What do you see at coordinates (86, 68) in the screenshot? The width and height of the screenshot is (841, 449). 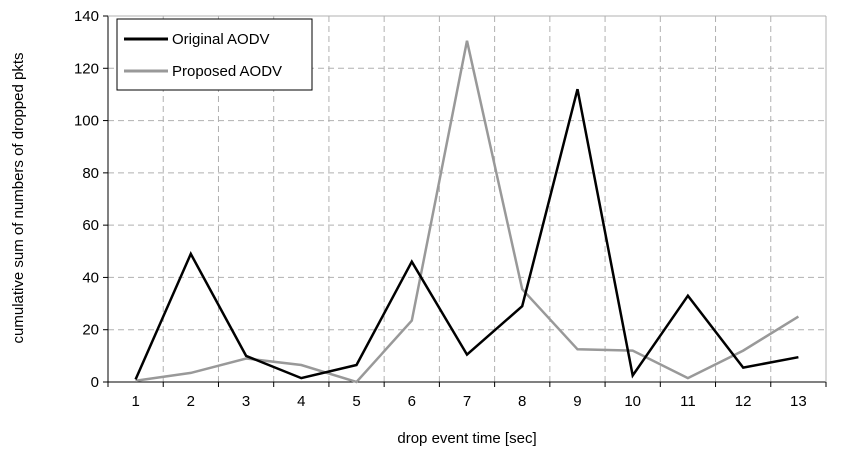 I see `y-tick-label: 120` at bounding box center [86, 68].